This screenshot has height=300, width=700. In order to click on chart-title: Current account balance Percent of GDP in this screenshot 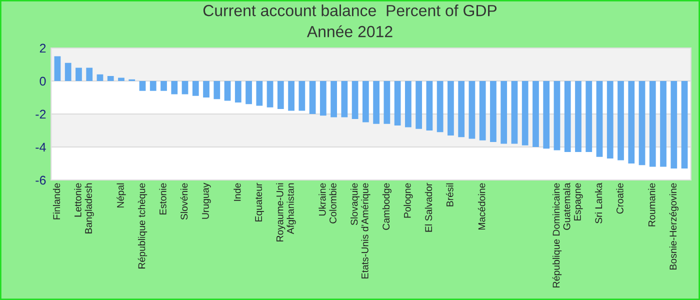, I will do `click(350, 10)`.